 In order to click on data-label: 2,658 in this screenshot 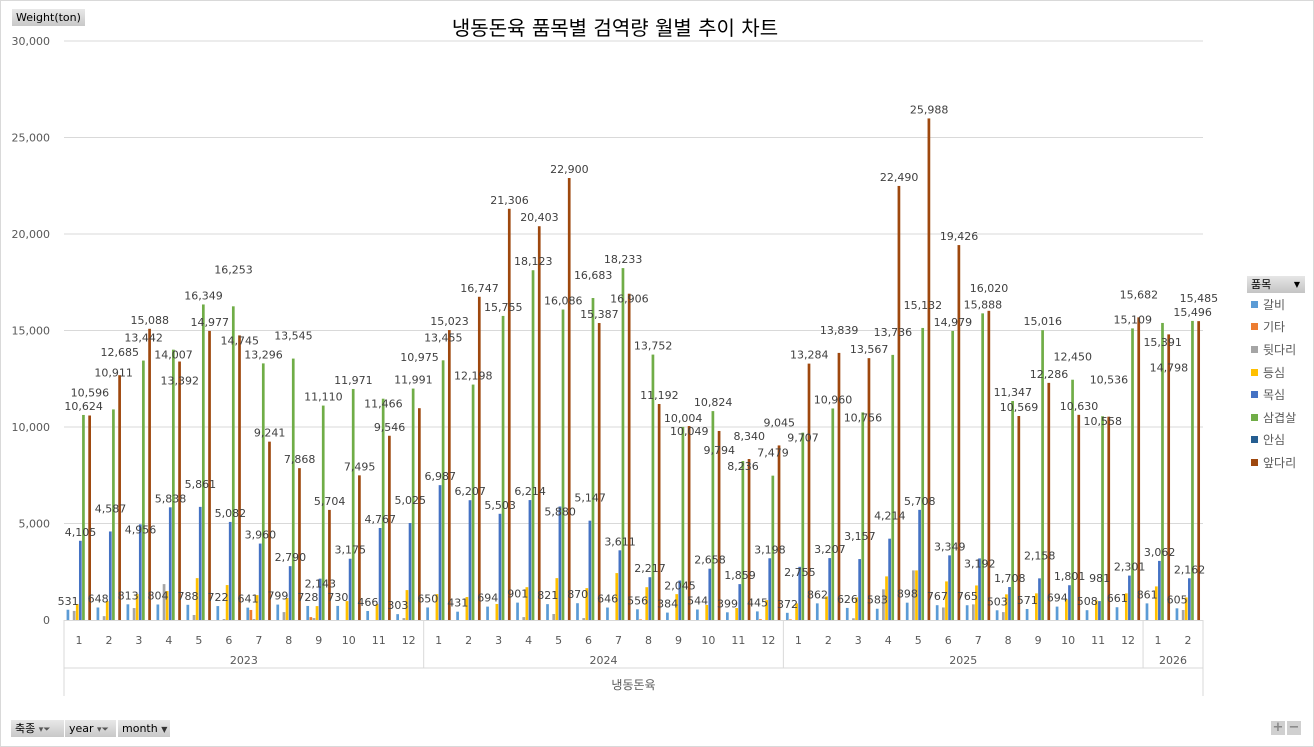, I will do `click(710, 560)`.